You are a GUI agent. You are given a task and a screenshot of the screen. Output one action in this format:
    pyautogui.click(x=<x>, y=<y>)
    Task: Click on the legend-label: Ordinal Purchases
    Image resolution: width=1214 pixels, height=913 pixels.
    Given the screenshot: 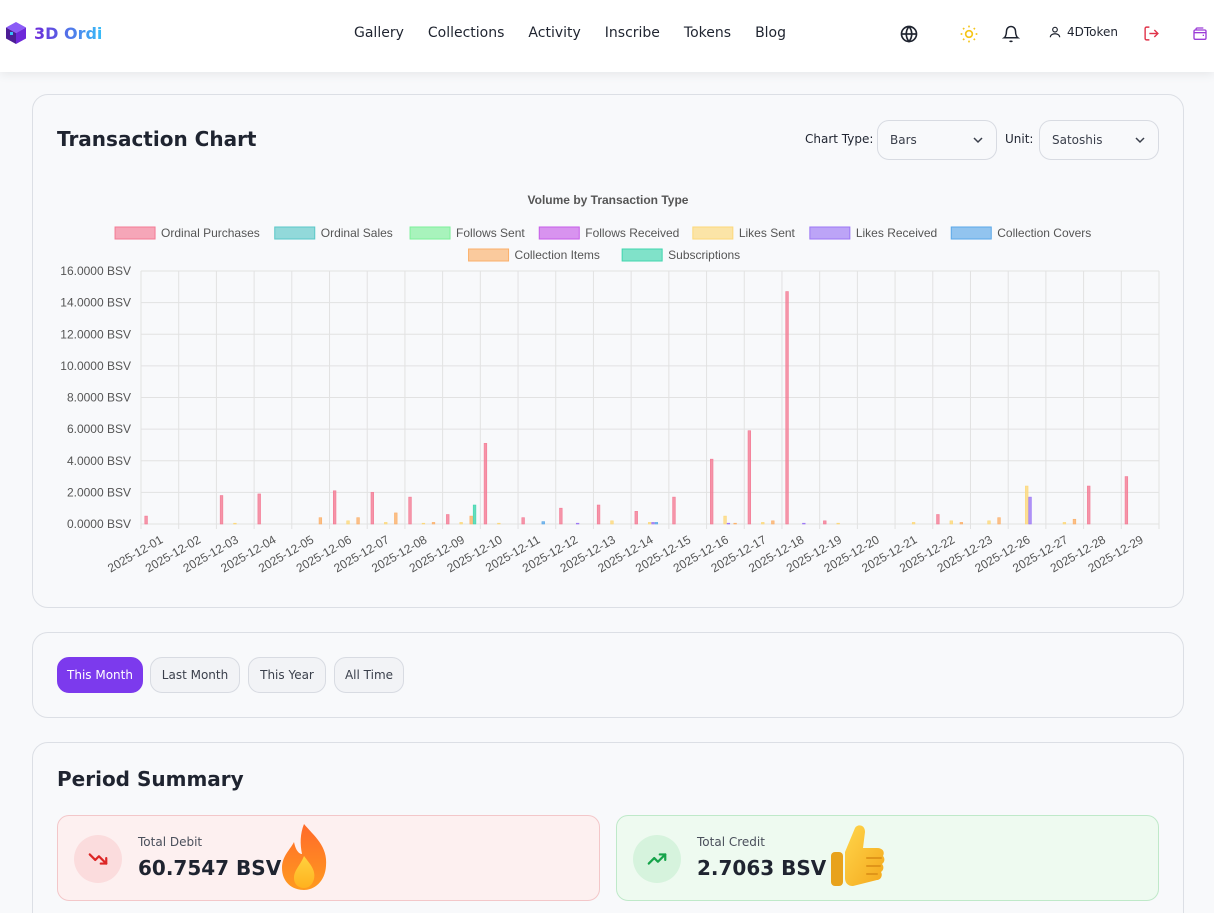 What is the action you would take?
    pyautogui.click(x=210, y=233)
    